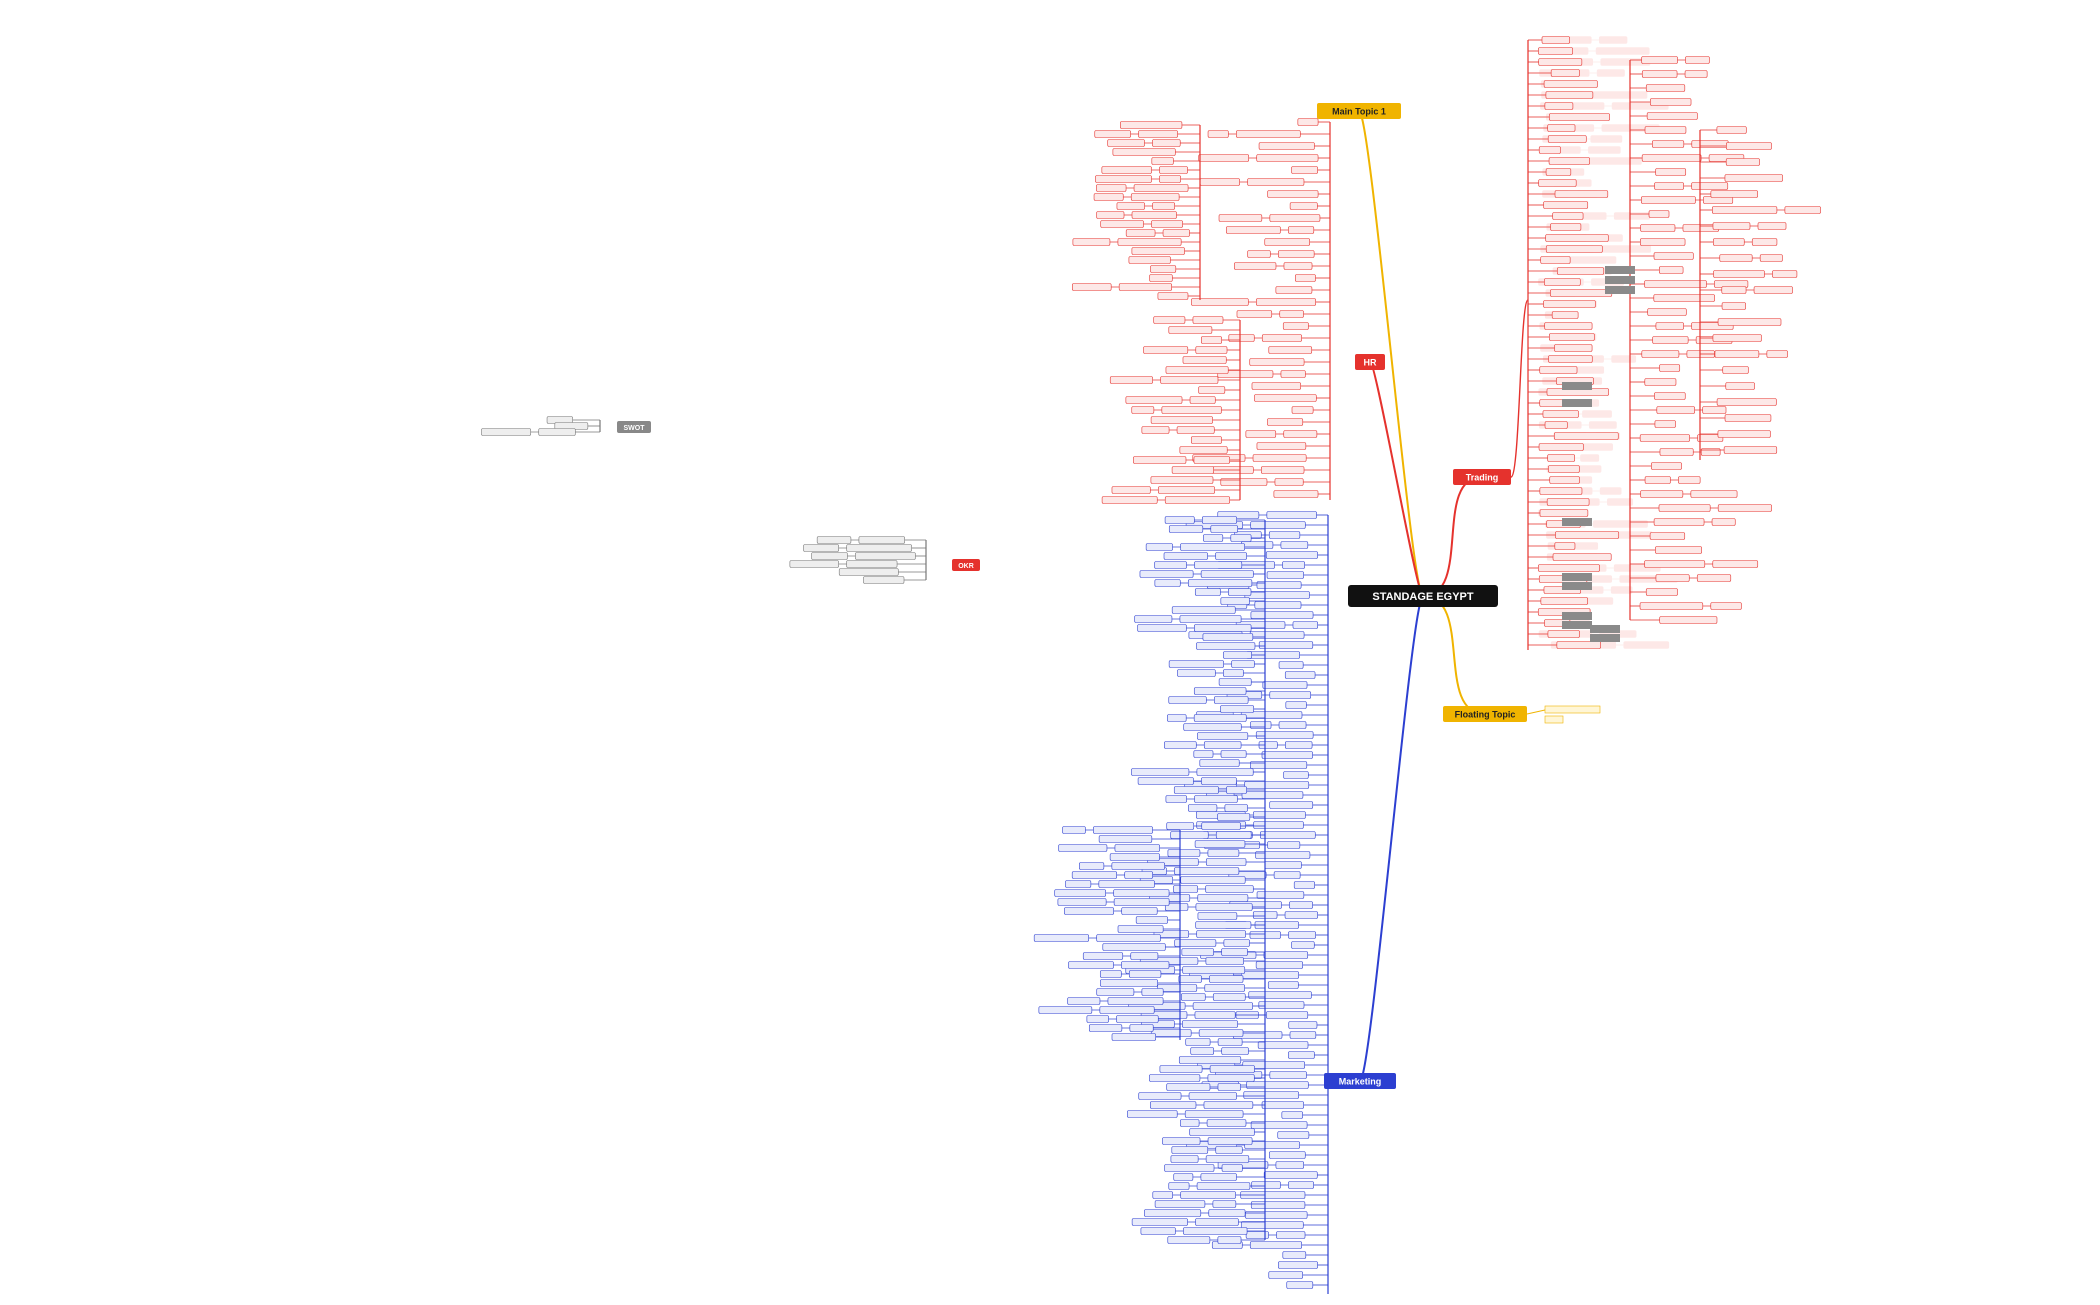  I want to click on topic-label: HR, so click(1370, 362).